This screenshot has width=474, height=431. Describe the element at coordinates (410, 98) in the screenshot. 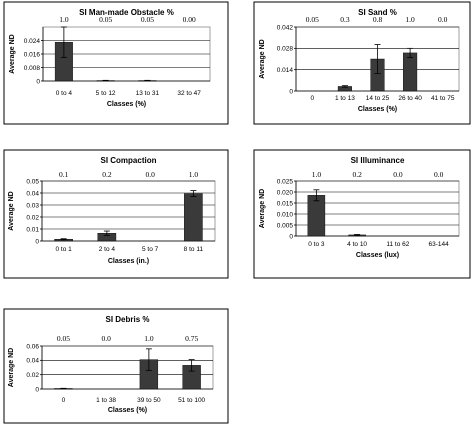

I see `x-category-label: 26 to 40` at that location.